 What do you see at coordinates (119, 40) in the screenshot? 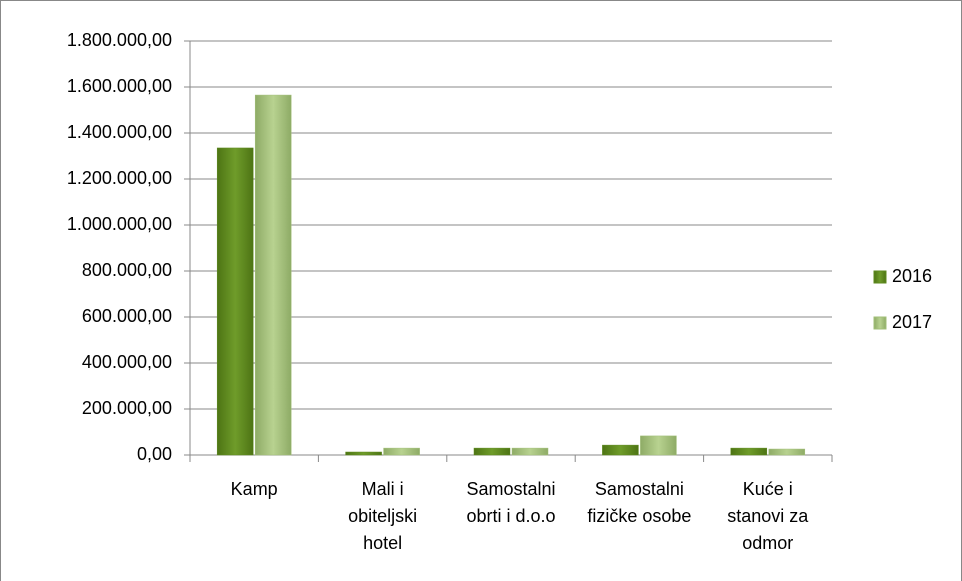
I see `y-tick-label: 1.800.000,00` at bounding box center [119, 40].